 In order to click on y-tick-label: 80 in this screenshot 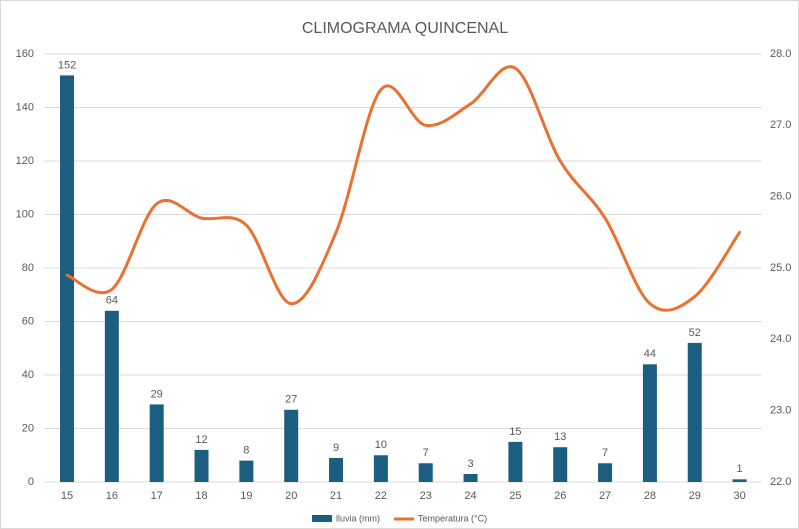, I will do `click(28, 268)`.